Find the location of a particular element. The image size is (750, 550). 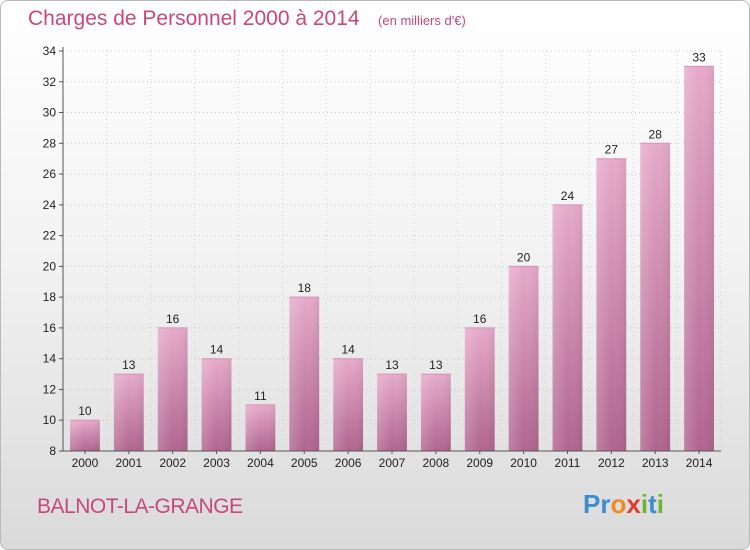

data-label: 33 is located at coordinates (699, 57).